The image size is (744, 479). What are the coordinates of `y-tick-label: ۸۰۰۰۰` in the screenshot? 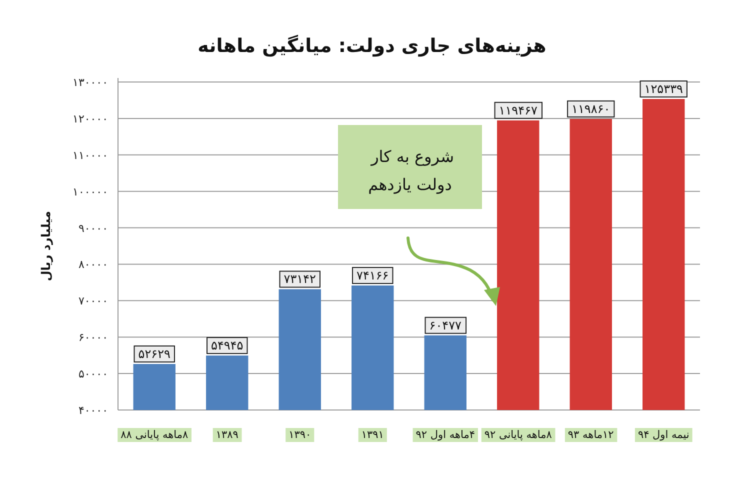 It's located at (93, 265).